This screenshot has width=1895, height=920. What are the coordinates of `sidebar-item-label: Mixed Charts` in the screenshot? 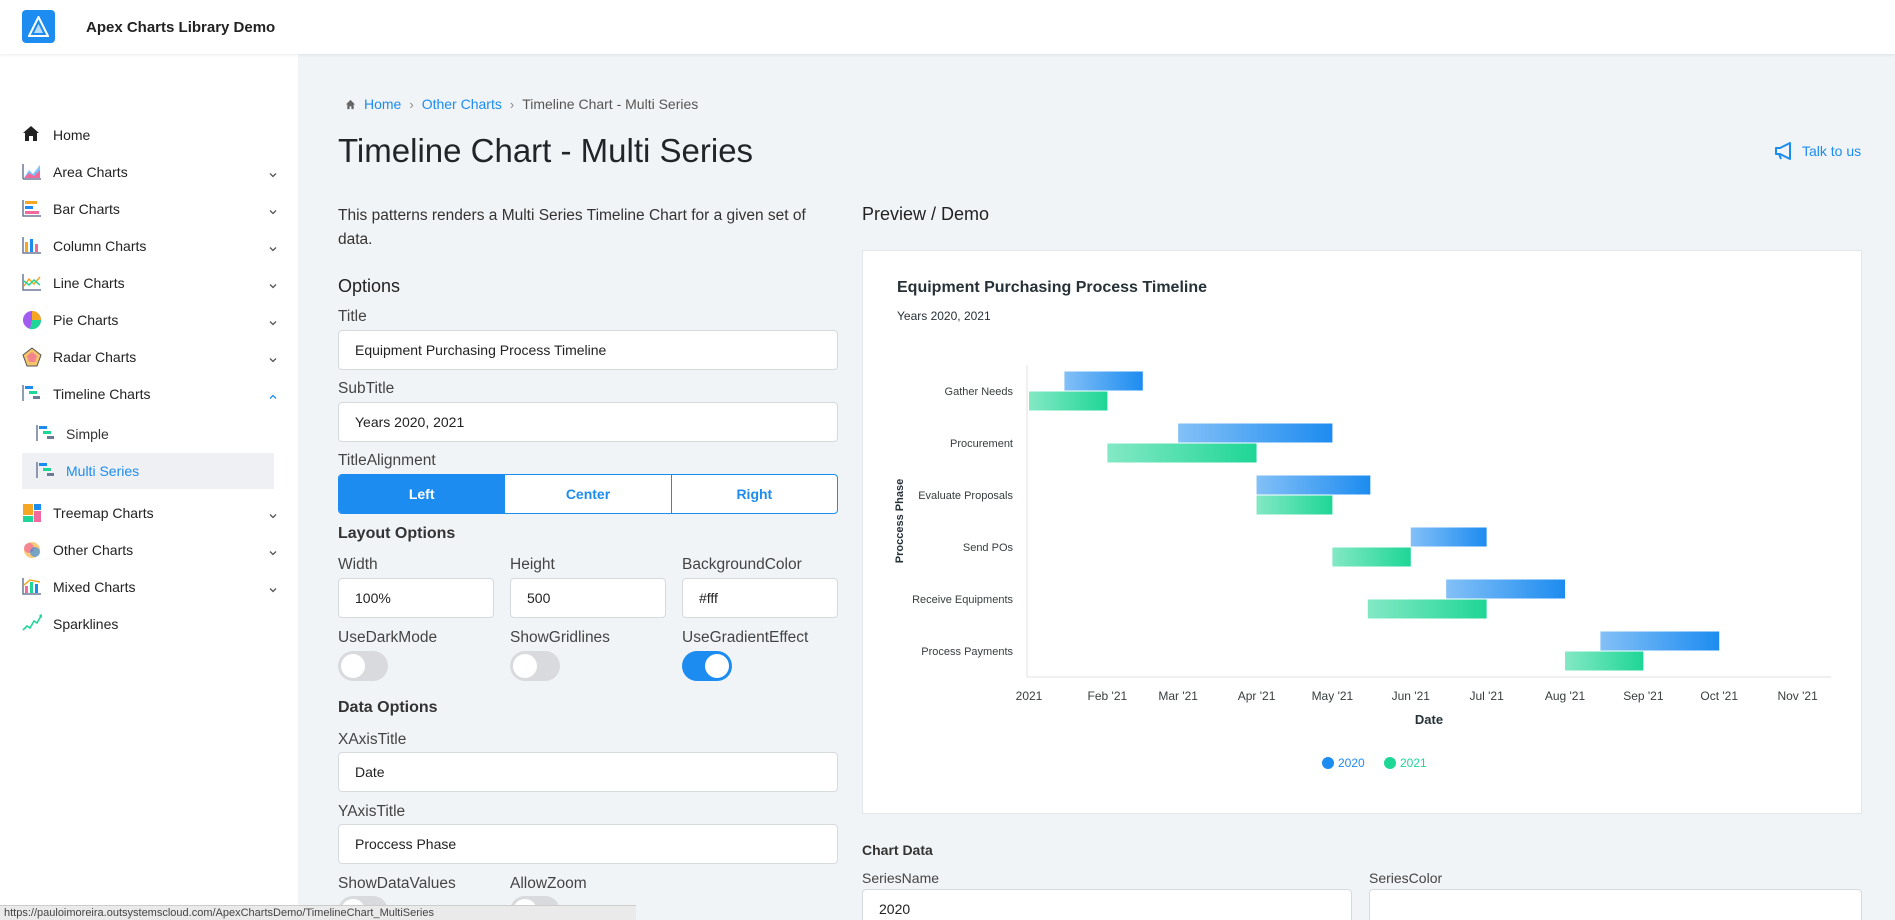 It's located at (94, 587).